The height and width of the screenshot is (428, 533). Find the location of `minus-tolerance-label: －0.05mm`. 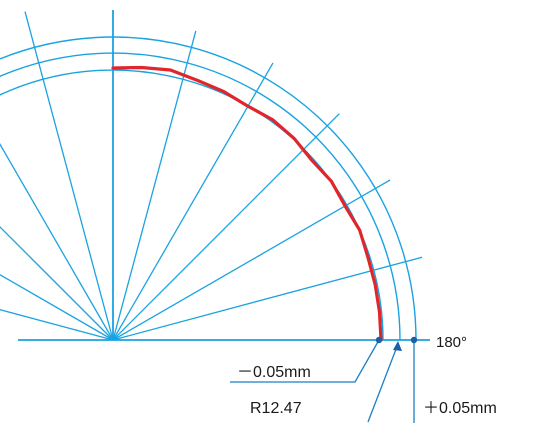

minus-tolerance-label: －0.05mm is located at coordinates (274, 372).